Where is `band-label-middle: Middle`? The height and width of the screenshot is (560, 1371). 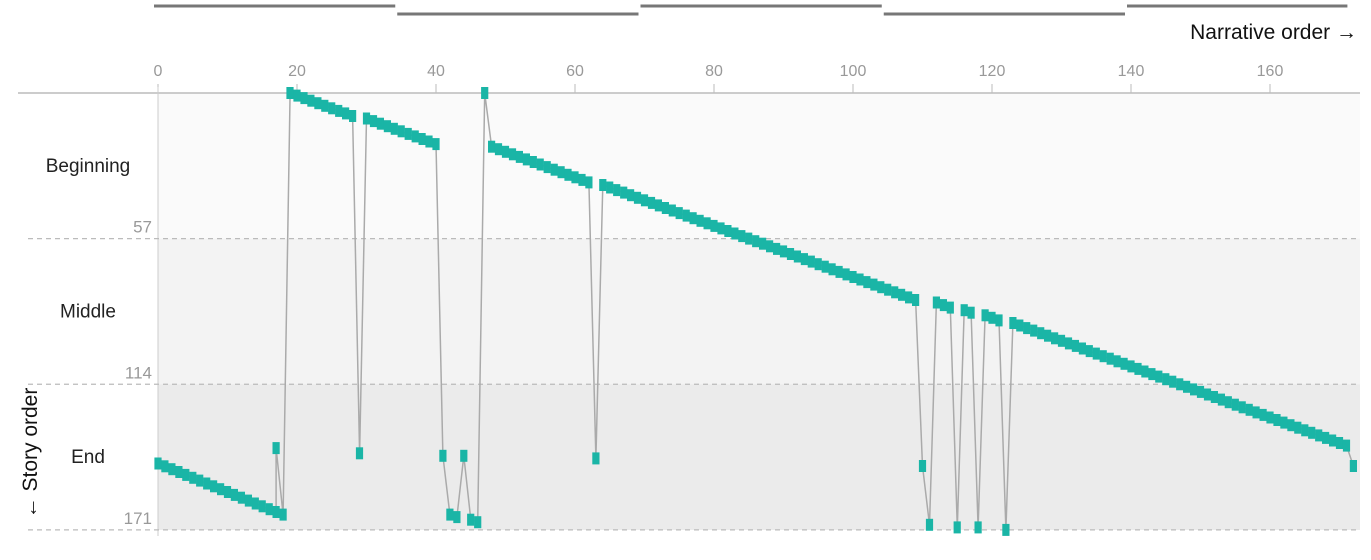
band-label-middle: Middle is located at coordinates (88, 311).